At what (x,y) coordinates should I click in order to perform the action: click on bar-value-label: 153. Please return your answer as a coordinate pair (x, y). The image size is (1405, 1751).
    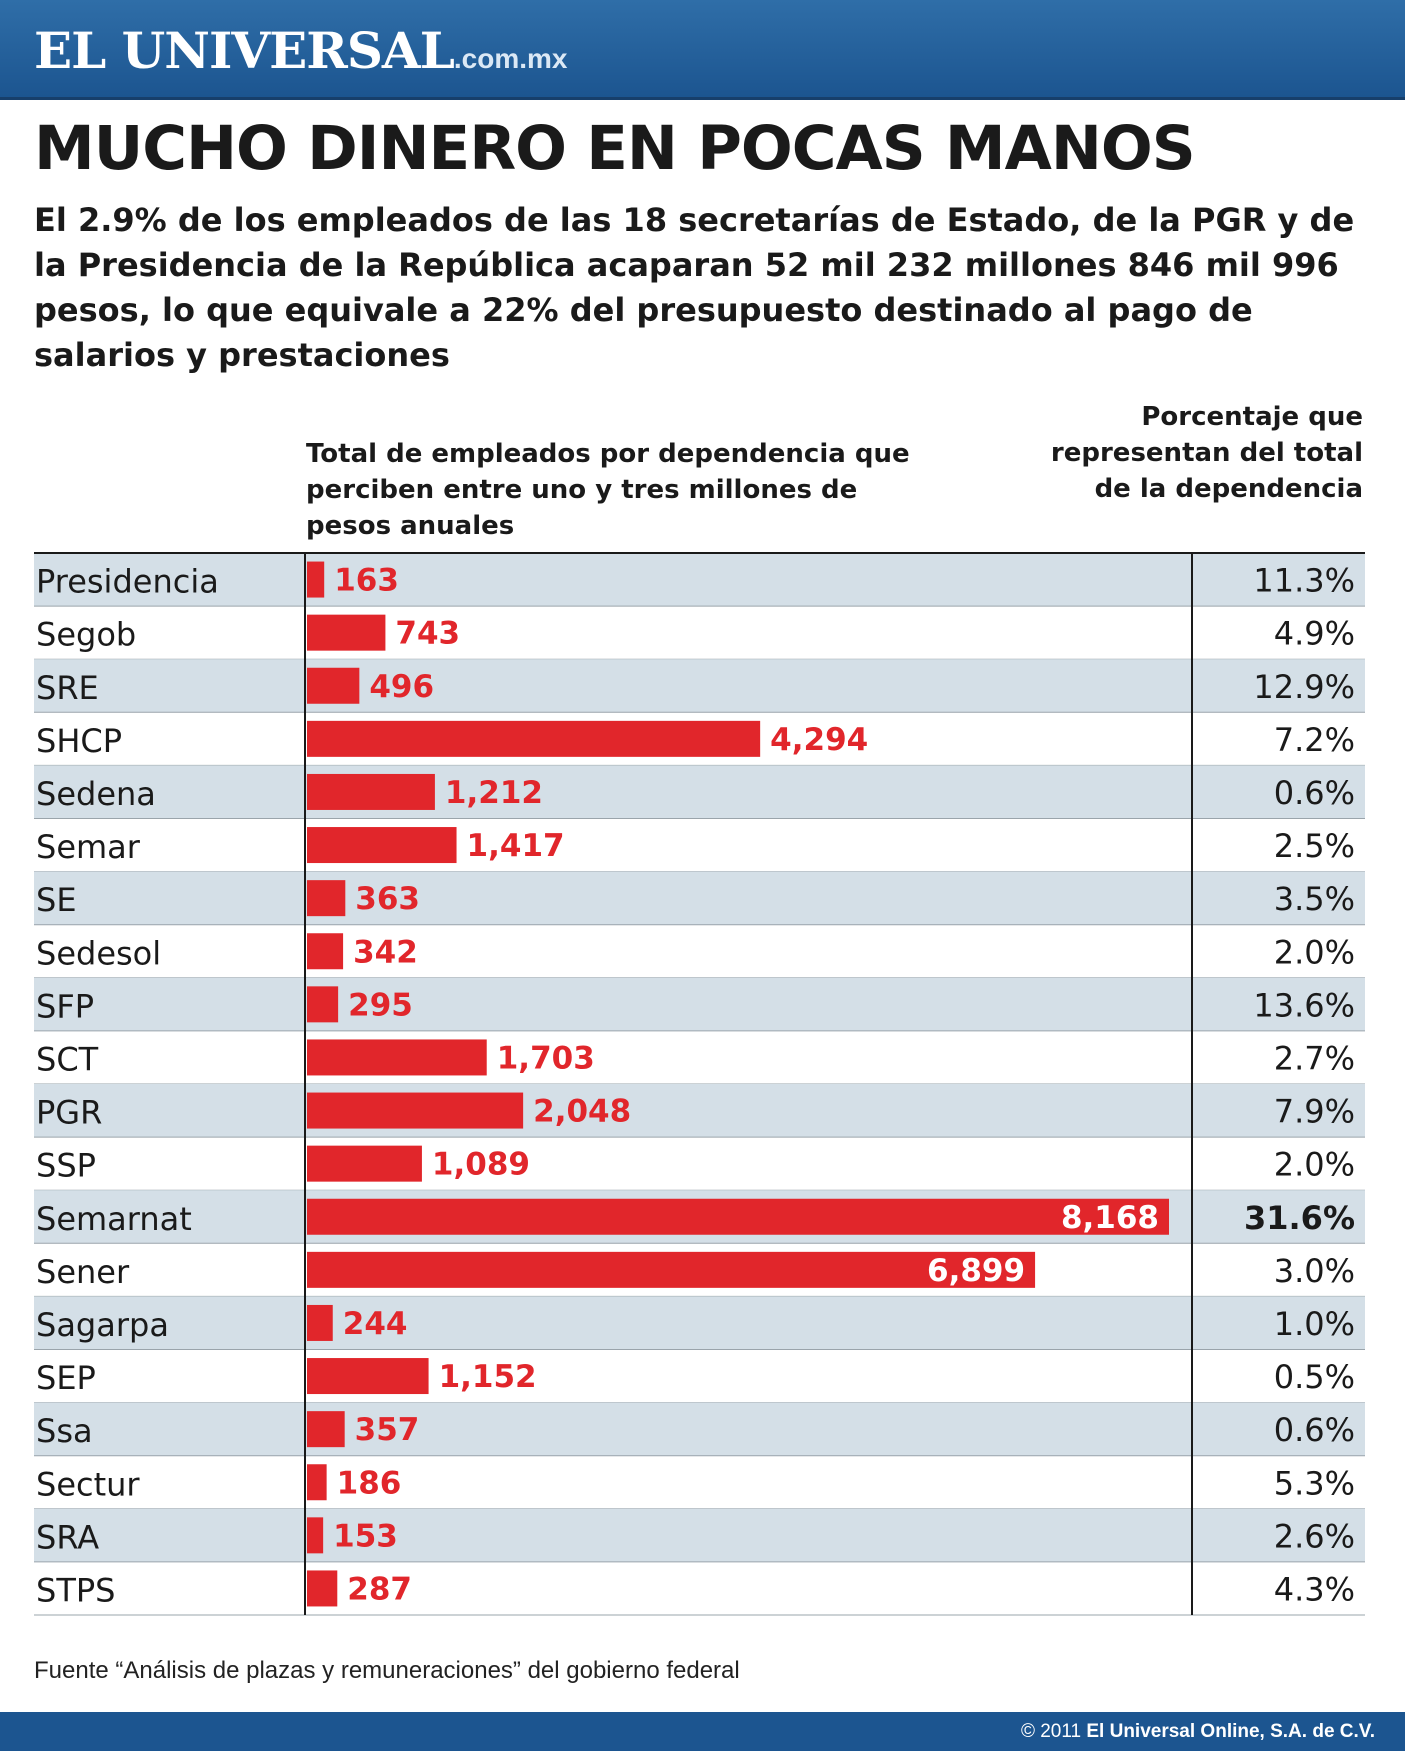
    Looking at the image, I should click on (365, 1536).